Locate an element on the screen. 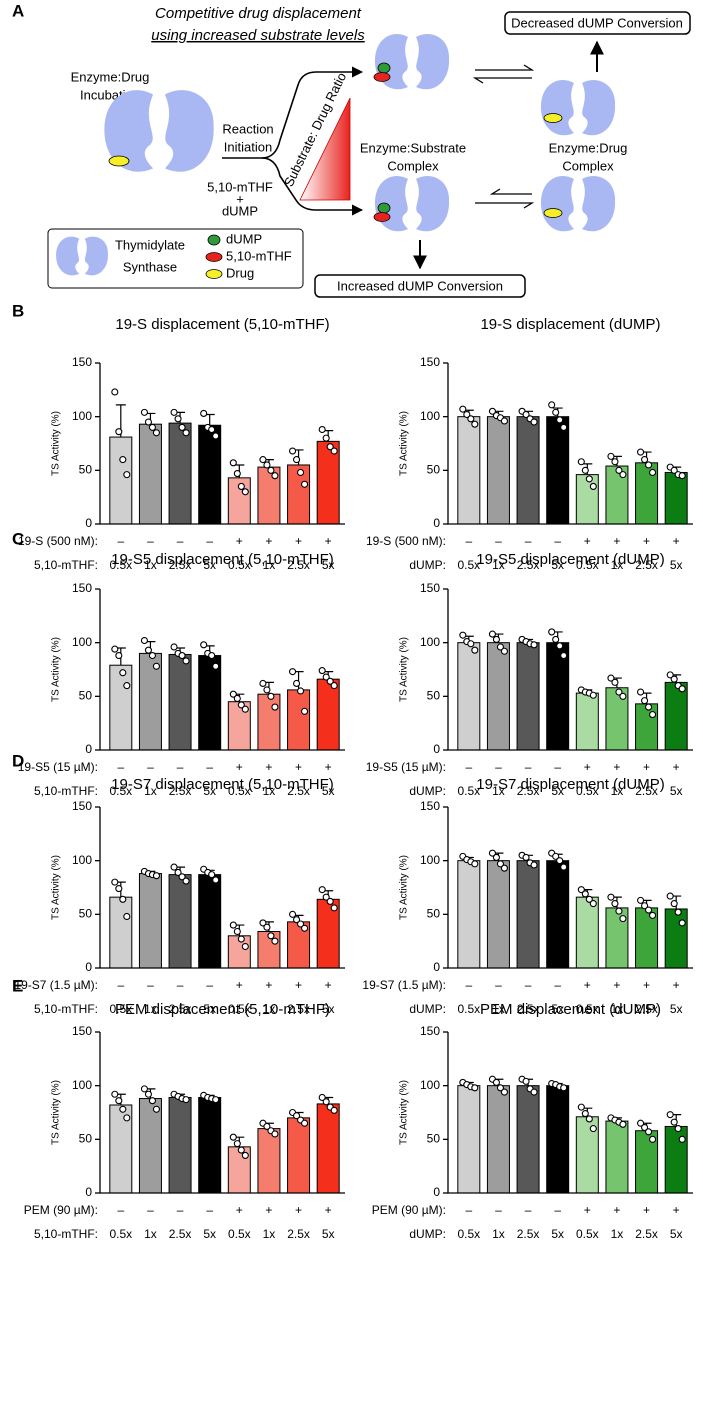 Image resolution: width=703 pixels, height=1408 pixels. chart-title: 19-S7 displacement (5,10-mTHF) is located at coordinates (222, 784).